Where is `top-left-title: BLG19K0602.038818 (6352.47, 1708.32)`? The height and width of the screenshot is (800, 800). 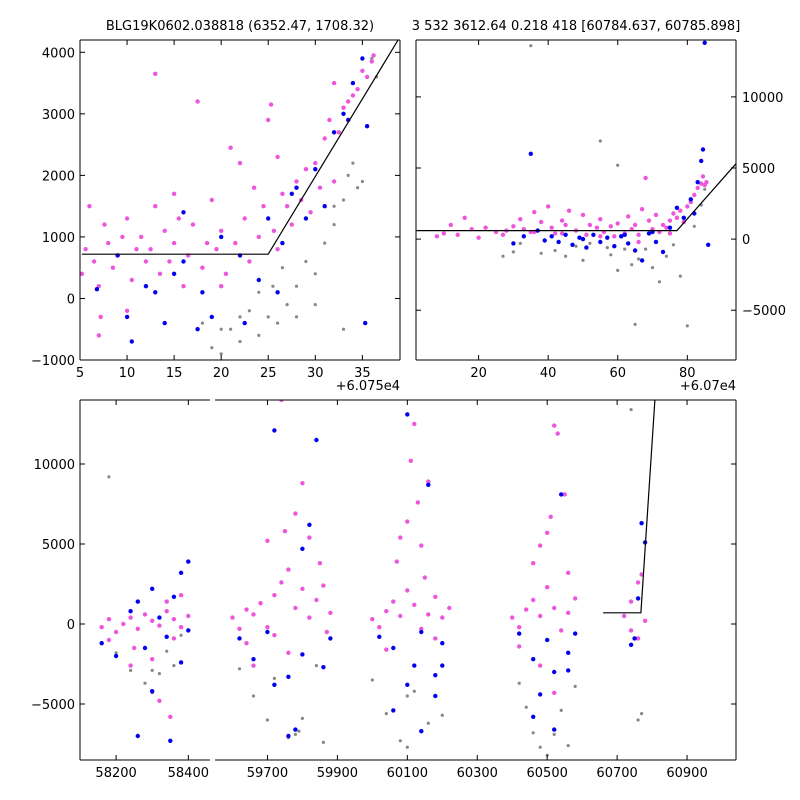
top-left-title: BLG19K0602.038818 (6352.47, 1708.32) is located at coordinates (240, 26).